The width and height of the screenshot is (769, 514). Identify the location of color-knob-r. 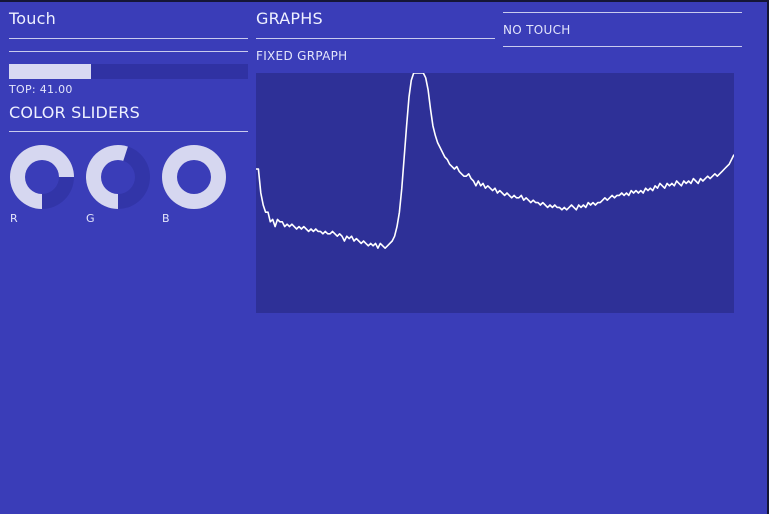
(42, 177).